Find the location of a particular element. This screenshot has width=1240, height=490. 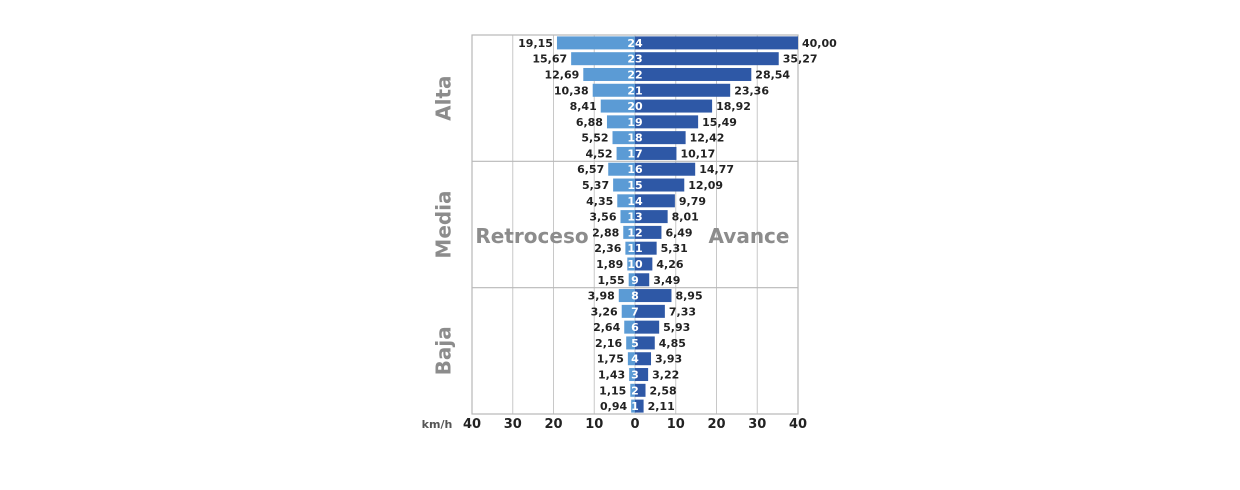

gear-number: 5 is located at coordinates (635, 343).